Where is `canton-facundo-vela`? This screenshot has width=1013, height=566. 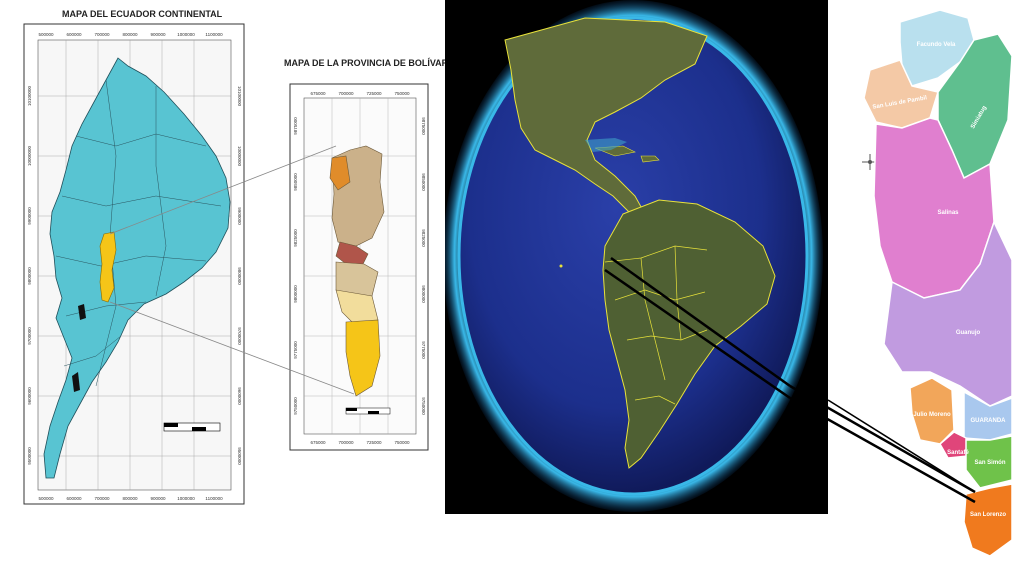 canton-facundo-vela is located at coordinates (937, 48).